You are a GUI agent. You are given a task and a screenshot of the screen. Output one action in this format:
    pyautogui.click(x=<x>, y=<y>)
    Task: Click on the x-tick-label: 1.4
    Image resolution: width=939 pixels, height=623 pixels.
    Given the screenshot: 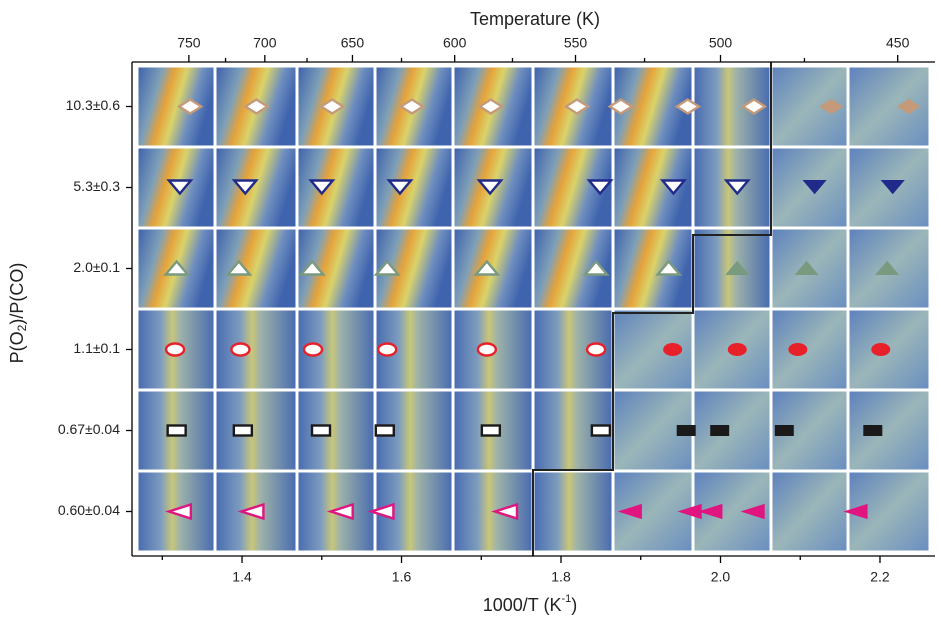 What is the action you would take?
    pyautogui.click(x=242, y=577)
    